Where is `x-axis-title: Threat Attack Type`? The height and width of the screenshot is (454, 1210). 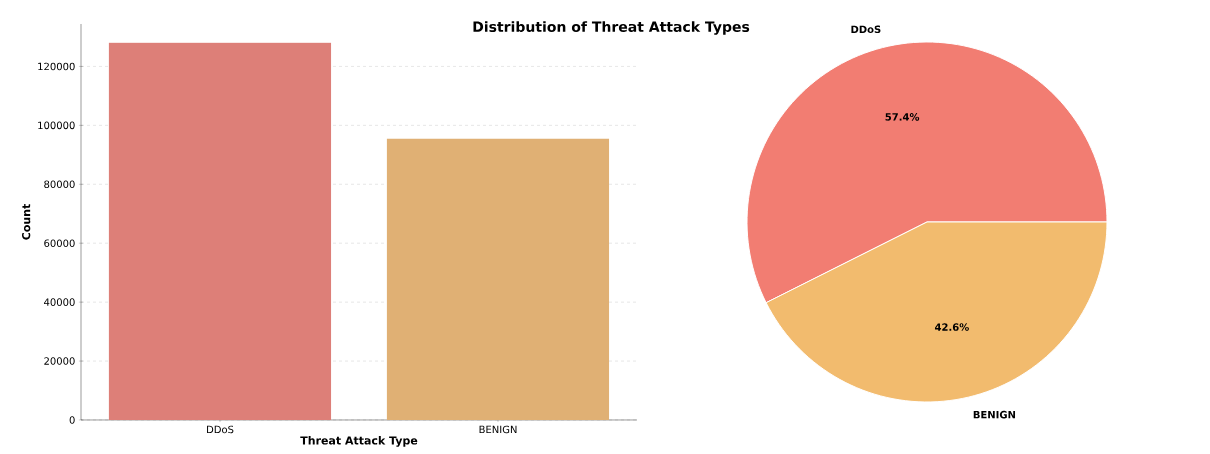 x-axis-title: Threat Attack Type is located at coordinates (359, 441).